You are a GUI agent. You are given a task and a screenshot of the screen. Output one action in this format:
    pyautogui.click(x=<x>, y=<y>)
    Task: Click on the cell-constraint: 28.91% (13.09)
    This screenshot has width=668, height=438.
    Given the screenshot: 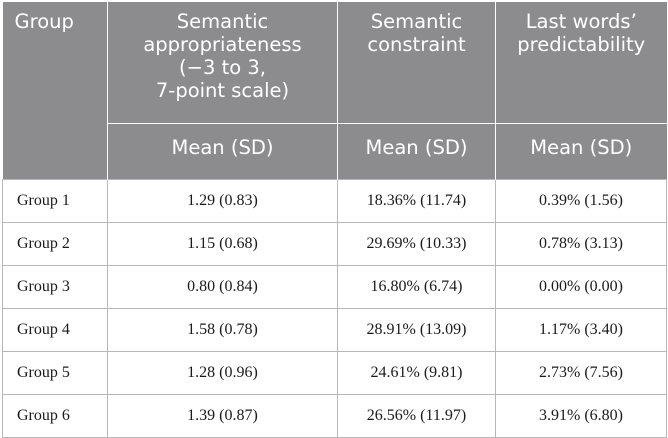 What is the action you would take?
    pyautogui.click(x=416, y=330)
    